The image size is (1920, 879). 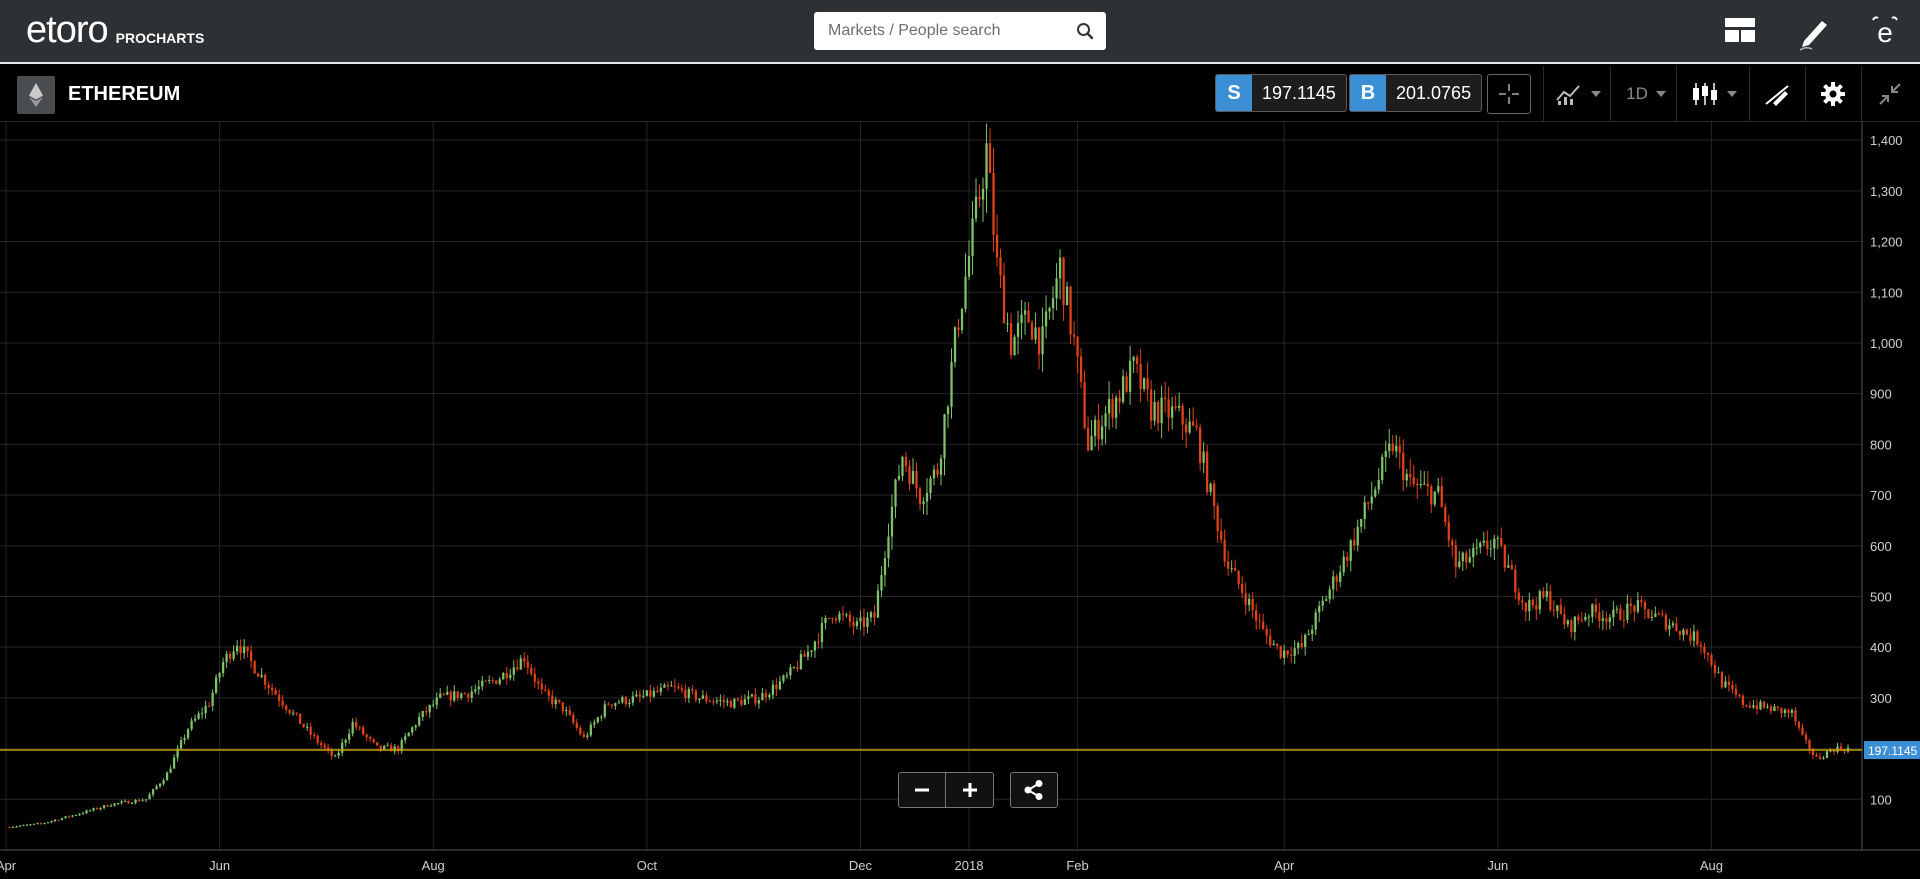 I want to click on y-tick-label: 600, so click(x=1881, y=546).